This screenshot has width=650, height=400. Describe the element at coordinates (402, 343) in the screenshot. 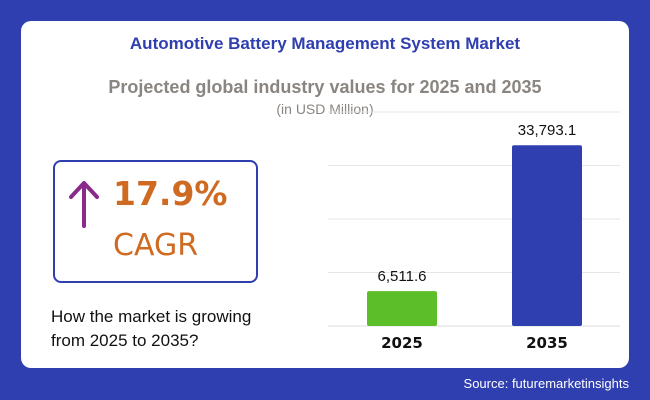

I see `x-tick-label-2025: 2025` at that location.